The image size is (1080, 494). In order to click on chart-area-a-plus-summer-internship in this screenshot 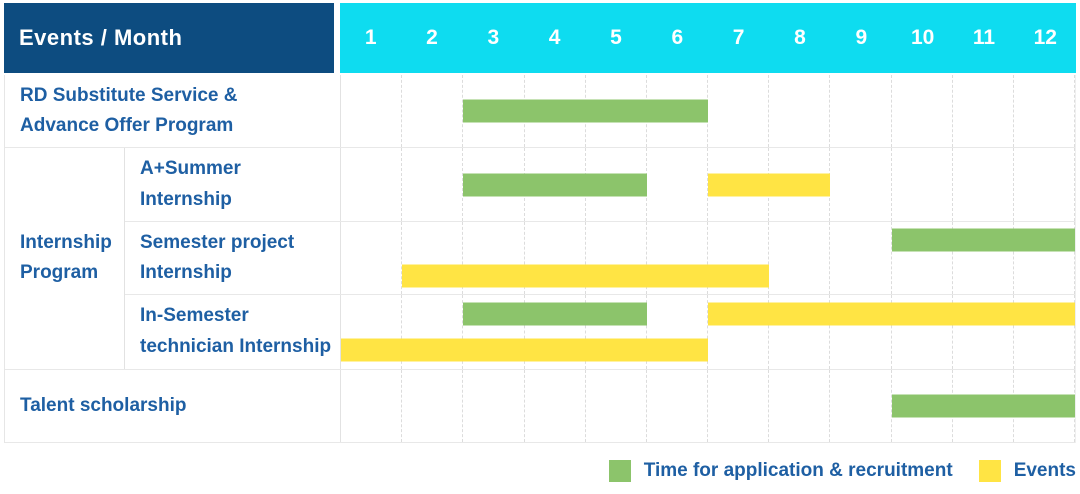, I will do `click(708, 184)`.